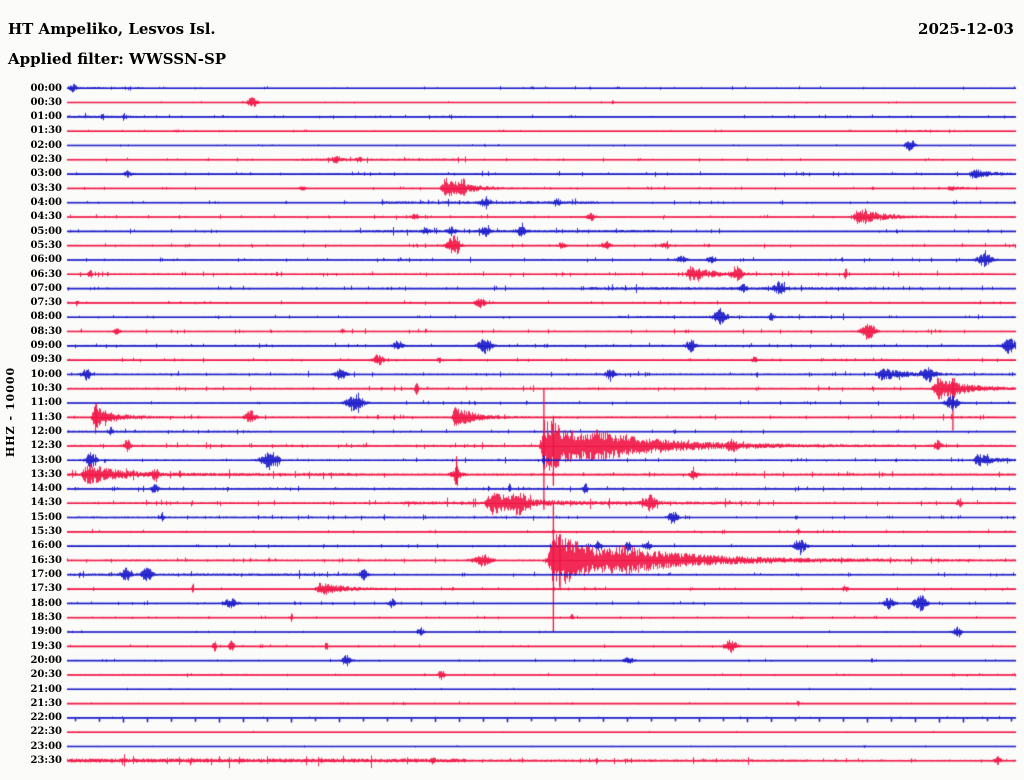 This screenshot has width=1024, height=780. Describe the element at coordinates (966, 29) in the screenshot. I see `date-label: 2025-12-03` at that location.